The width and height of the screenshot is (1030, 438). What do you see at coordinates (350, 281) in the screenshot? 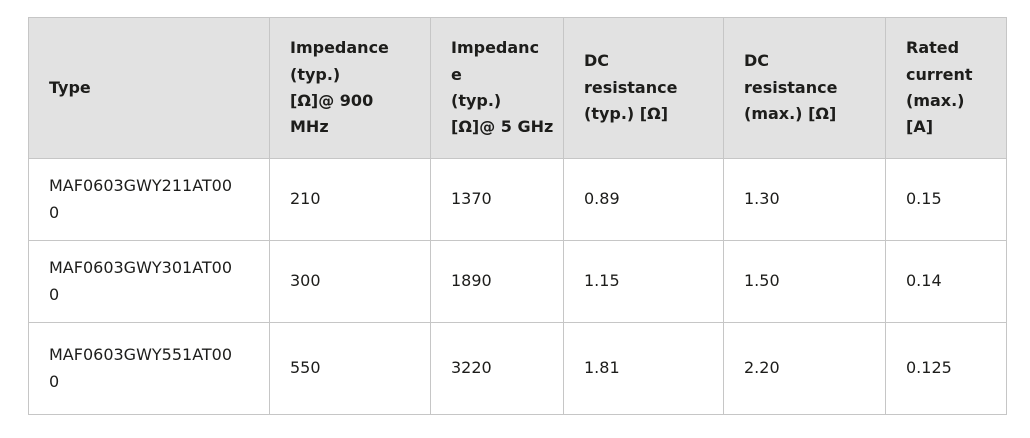
I see `cell-impedance-900mhz: 300` at bounding box center [350, 281].